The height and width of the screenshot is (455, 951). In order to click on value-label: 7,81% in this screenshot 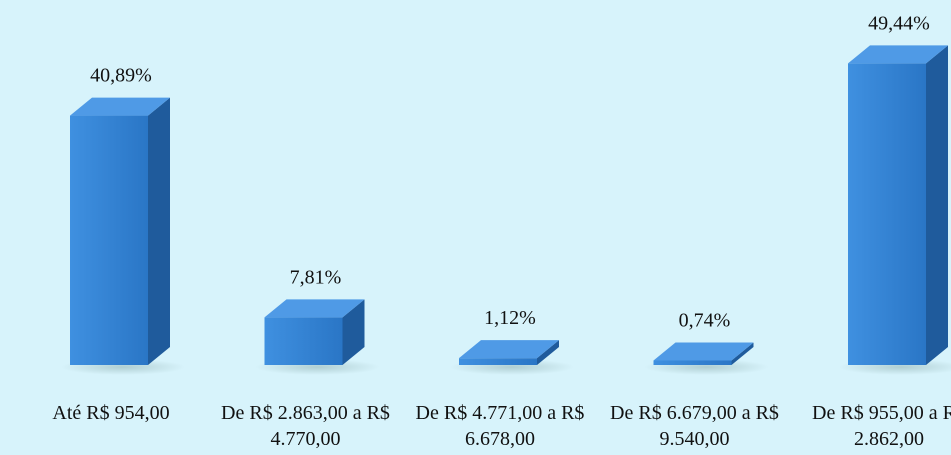, I will do `click(316, 277)`.